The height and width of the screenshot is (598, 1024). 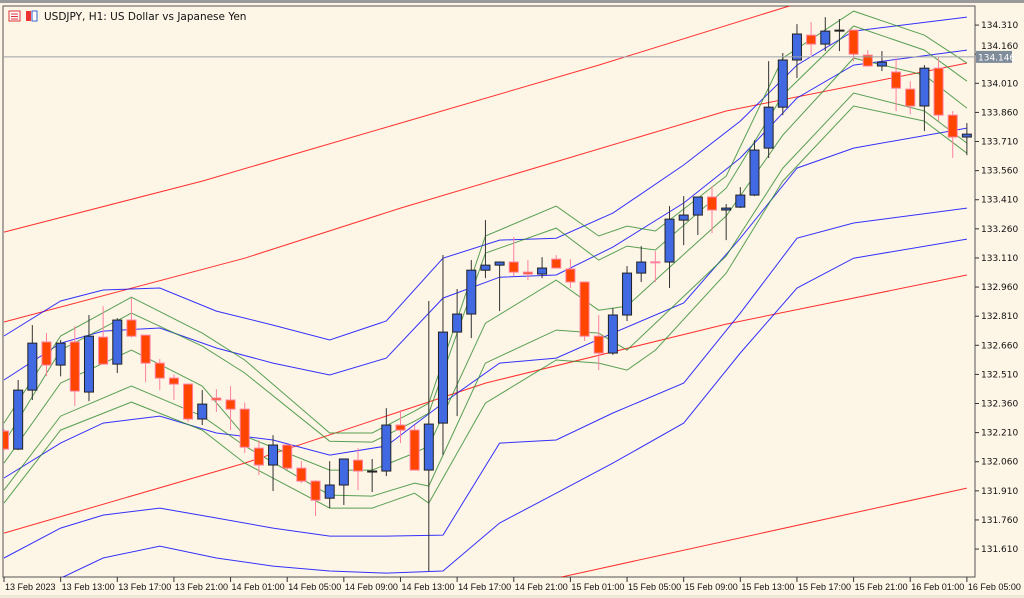 What do you see at coordinates (999, 375) in the screenshot?
I see `price-tick-label: 132.510` at bounding box center [999, 375].